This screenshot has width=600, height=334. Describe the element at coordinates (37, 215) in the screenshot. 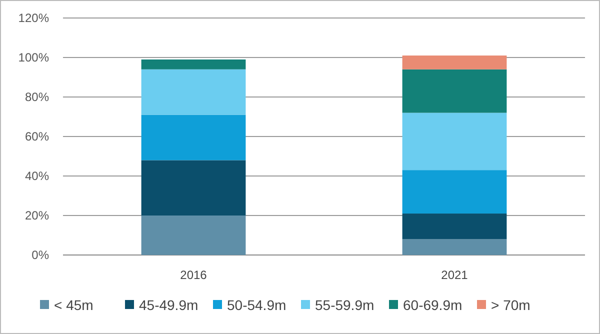

I see `y-tick-label: 20%` at that location.